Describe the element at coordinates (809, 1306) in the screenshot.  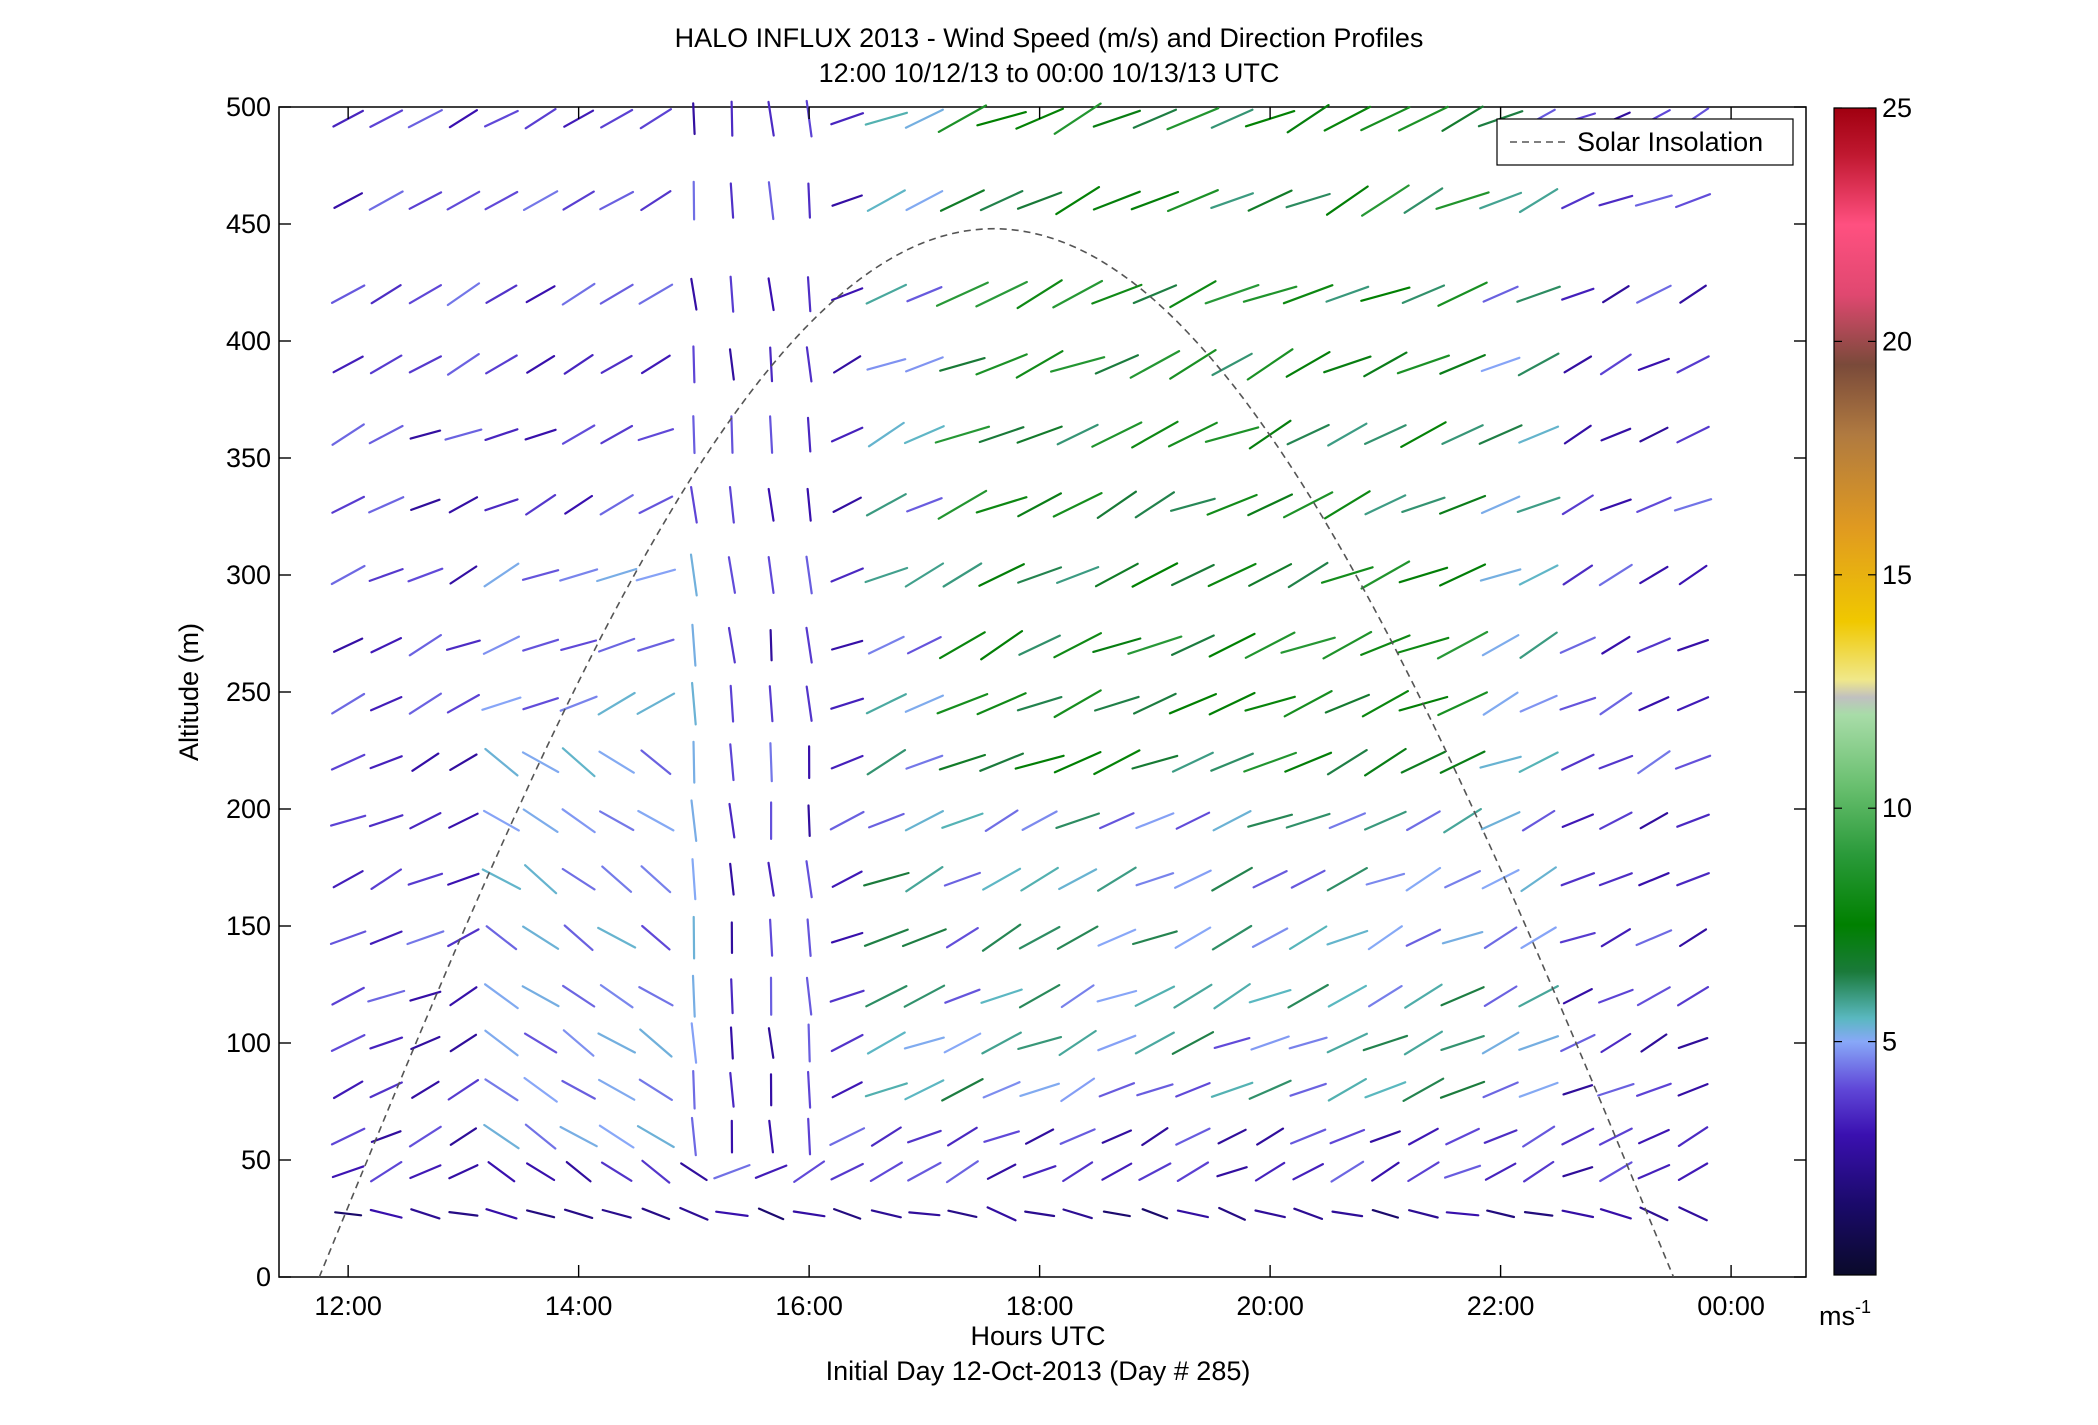
I see `x-tick-label: 16:00` at that location.